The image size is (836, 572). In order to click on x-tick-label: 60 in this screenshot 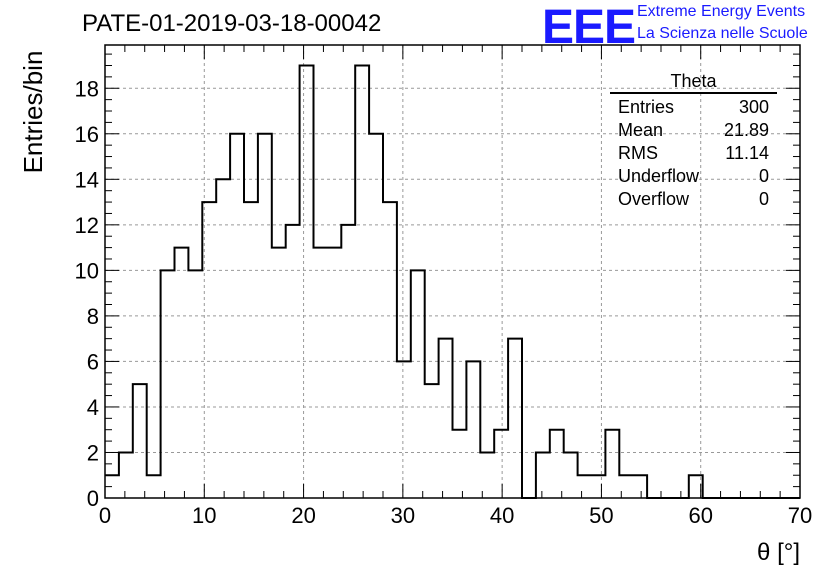, I will do `click(700, 515)`.